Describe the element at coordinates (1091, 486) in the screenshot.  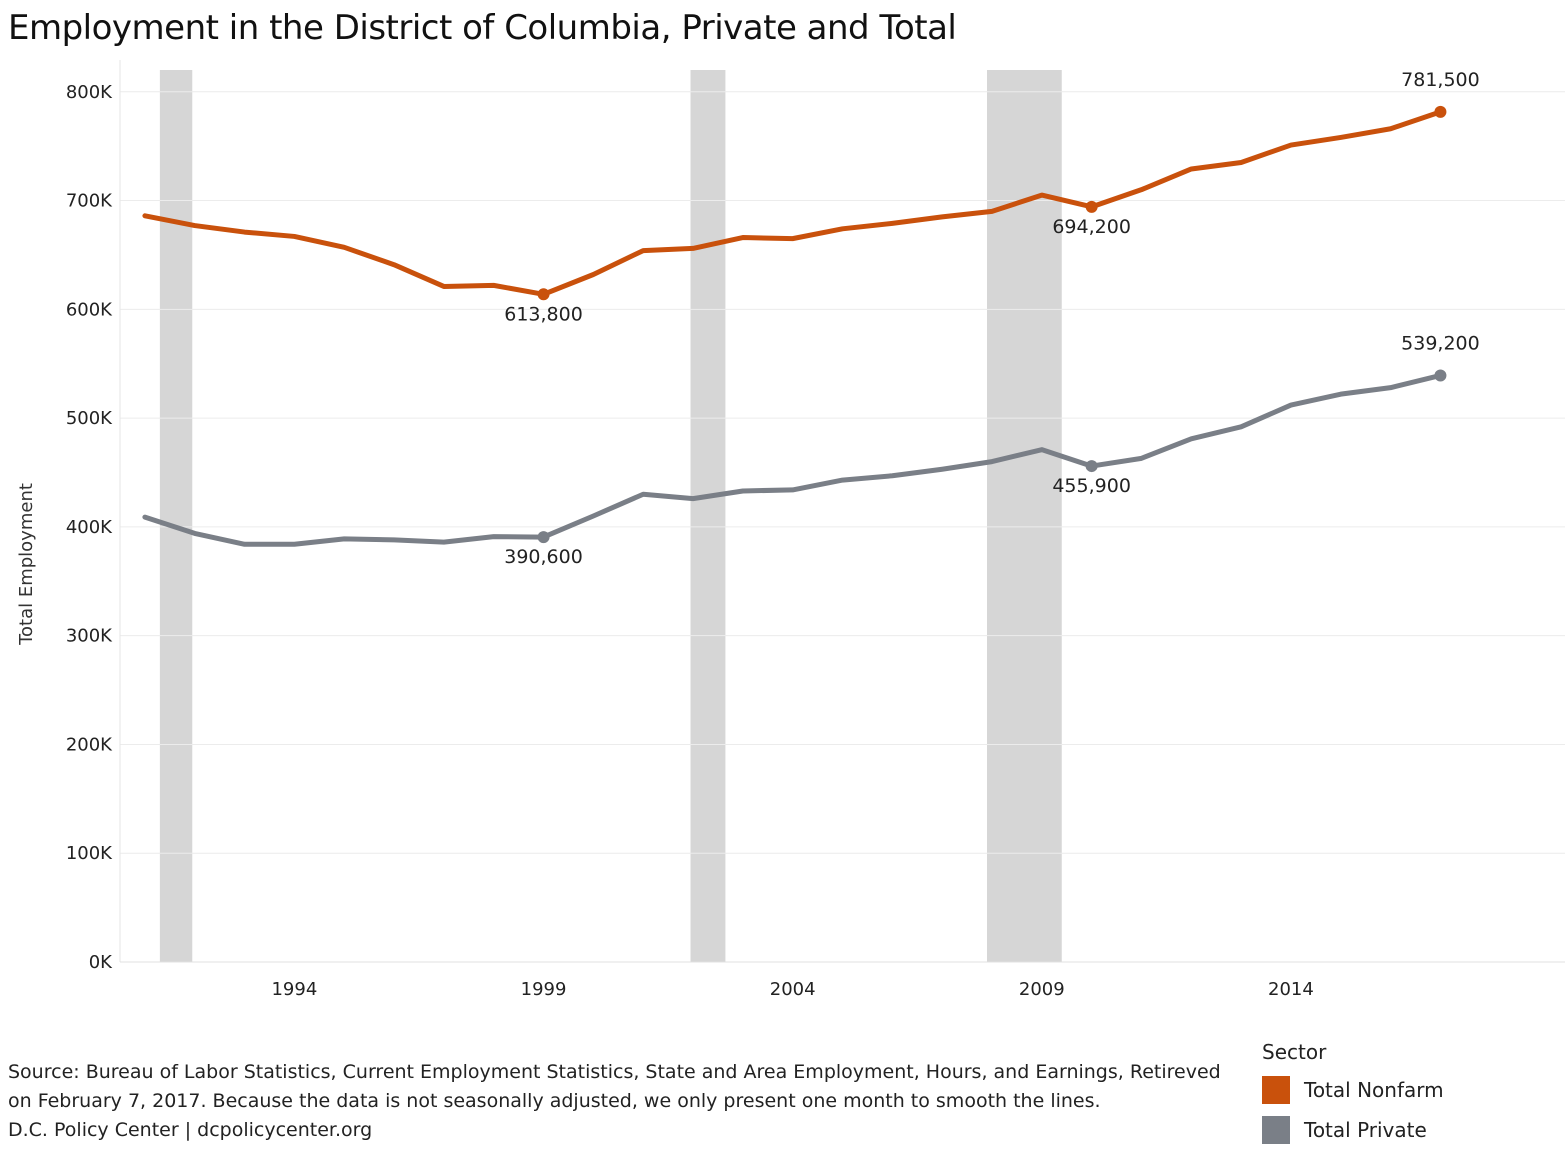
I see `data-label: 455,900` at that location.